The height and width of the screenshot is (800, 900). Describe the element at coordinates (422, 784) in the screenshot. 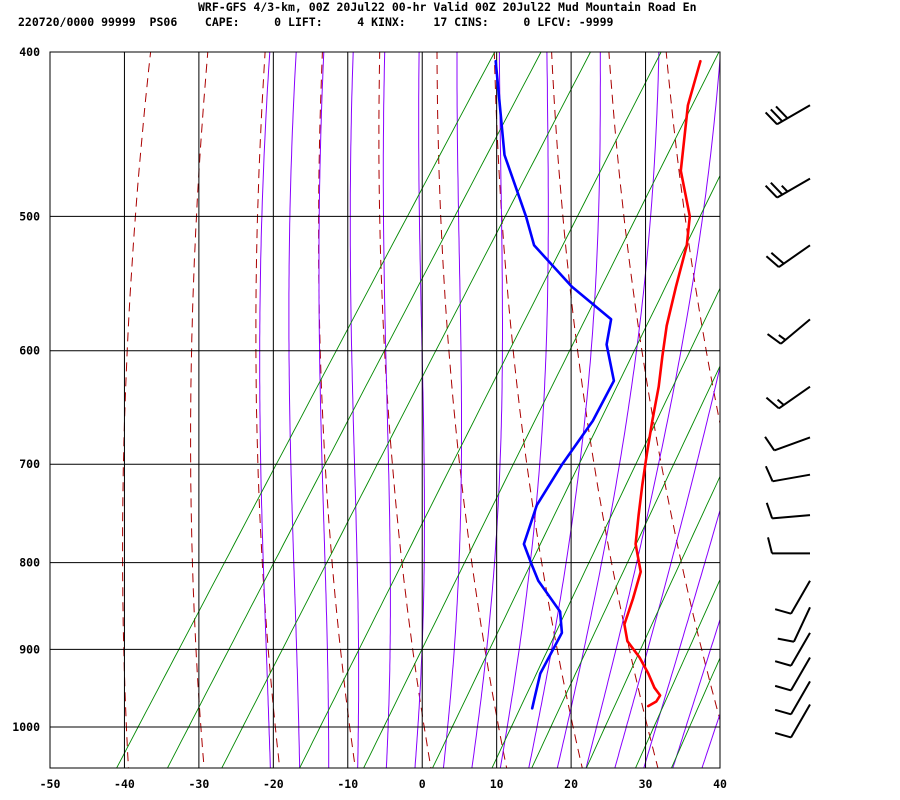

I see `x-tick-label: 0` at that location.